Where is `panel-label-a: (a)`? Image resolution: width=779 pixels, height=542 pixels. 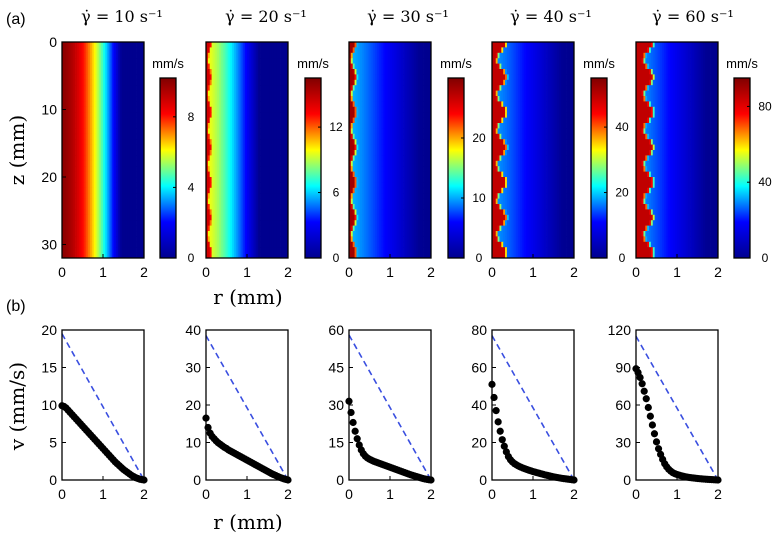 panel-label-a: (a) is located at coordinates (16, 19).